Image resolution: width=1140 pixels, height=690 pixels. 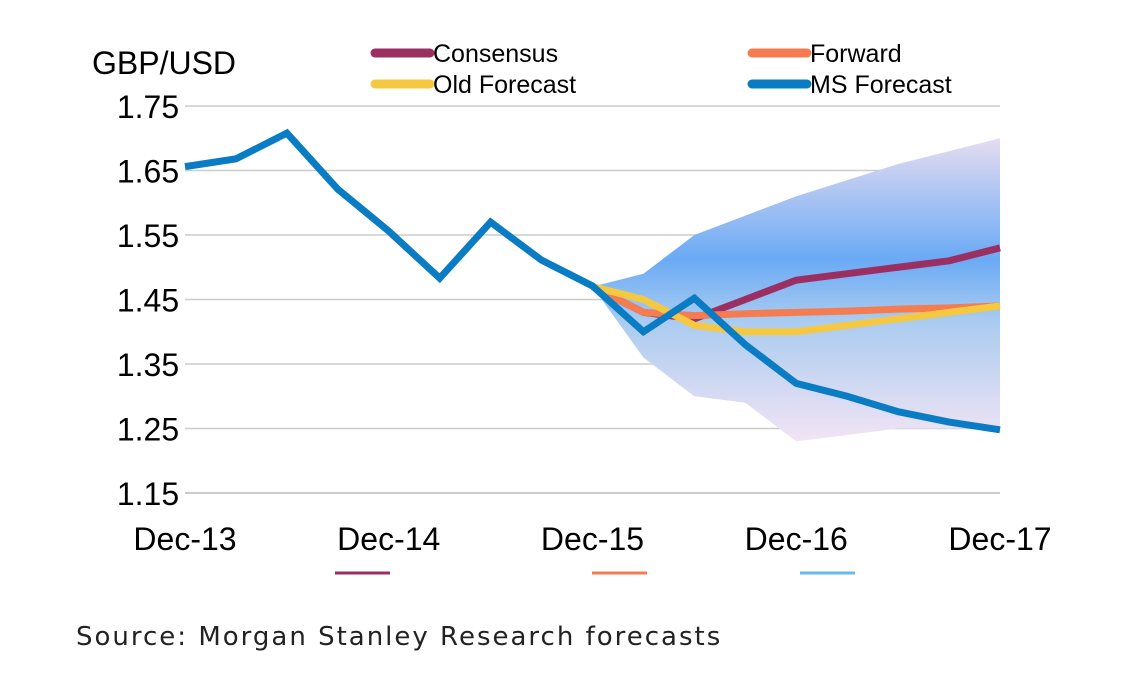 What do you see at coordinates (504, 85) in the screenshot?
I see `legend-label: Old Forecast` at bounding box center [504, 85].